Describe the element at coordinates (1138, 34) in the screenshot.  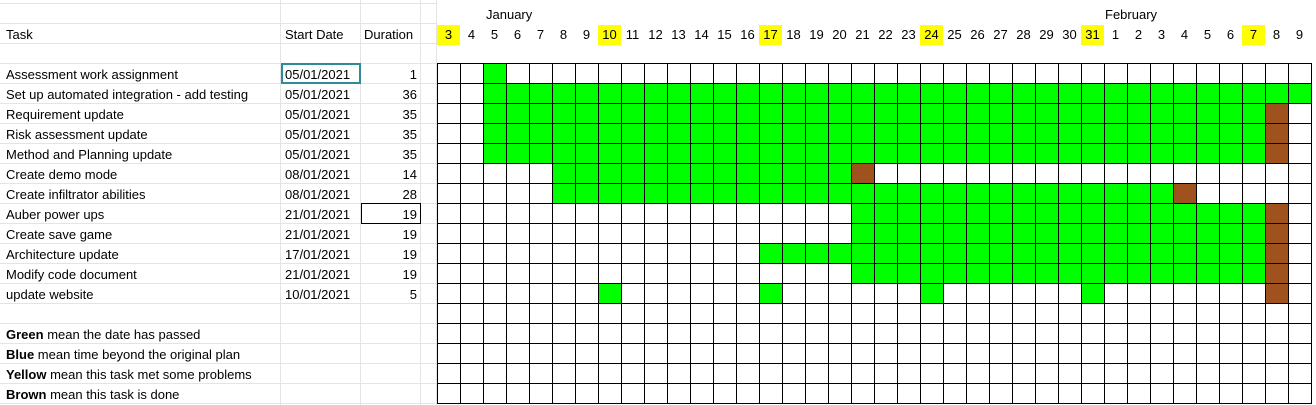
I see `day-header: 2` at that location.